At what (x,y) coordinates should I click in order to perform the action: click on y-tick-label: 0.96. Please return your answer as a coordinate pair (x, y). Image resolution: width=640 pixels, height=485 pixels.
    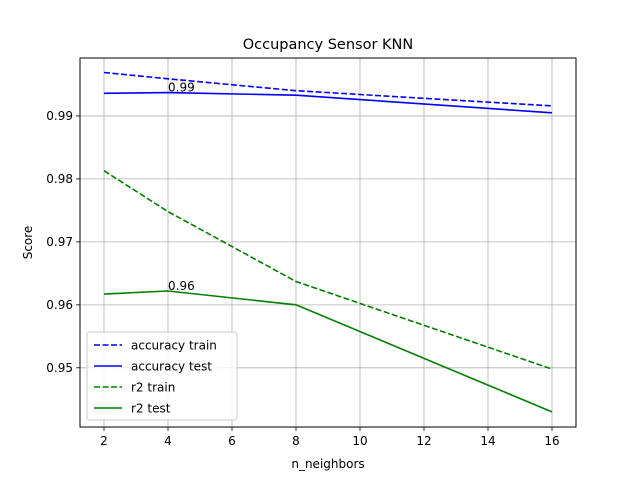
    Looking at the image, I should click on (59, 305).